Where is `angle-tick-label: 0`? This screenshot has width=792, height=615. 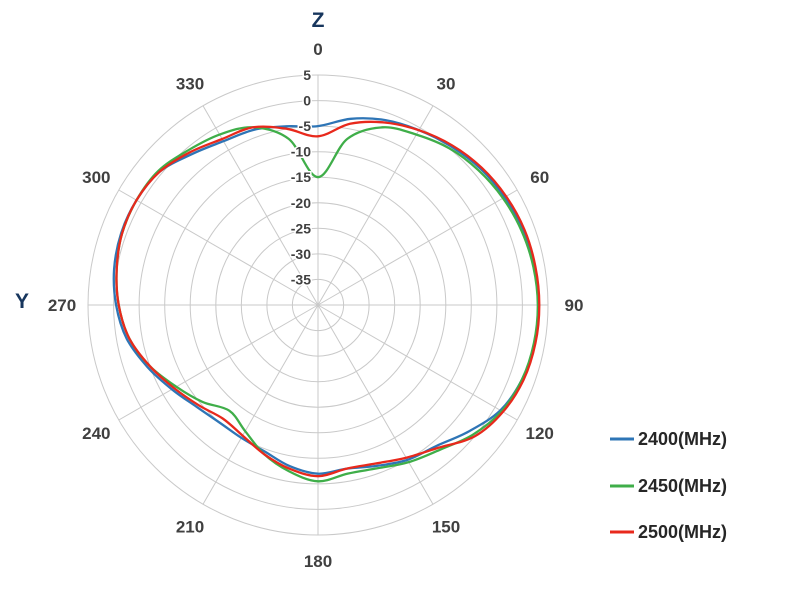
angle-tick-label: 0 is located at coordinates (317, 49).